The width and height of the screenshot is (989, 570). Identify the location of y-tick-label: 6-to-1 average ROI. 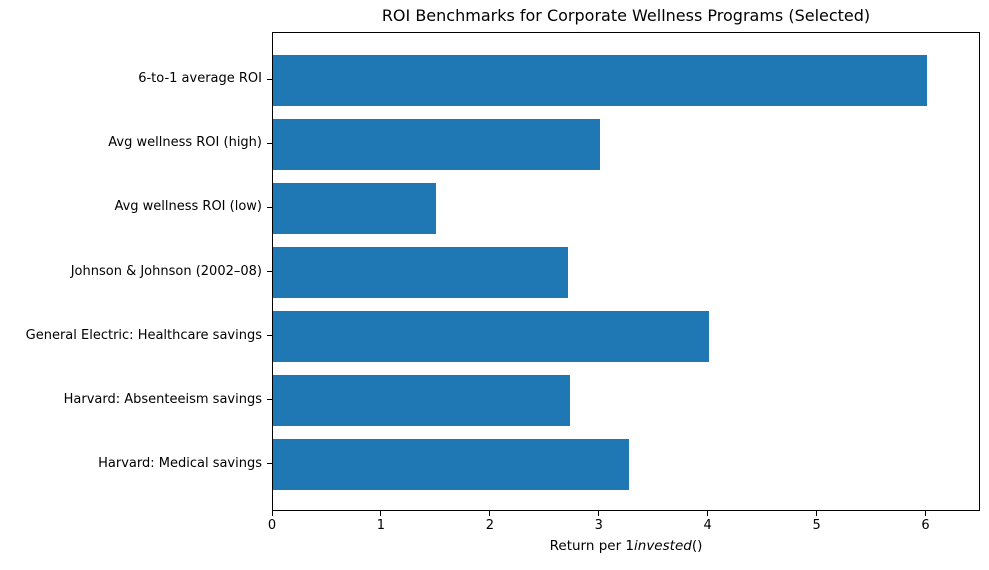
(200, 79).